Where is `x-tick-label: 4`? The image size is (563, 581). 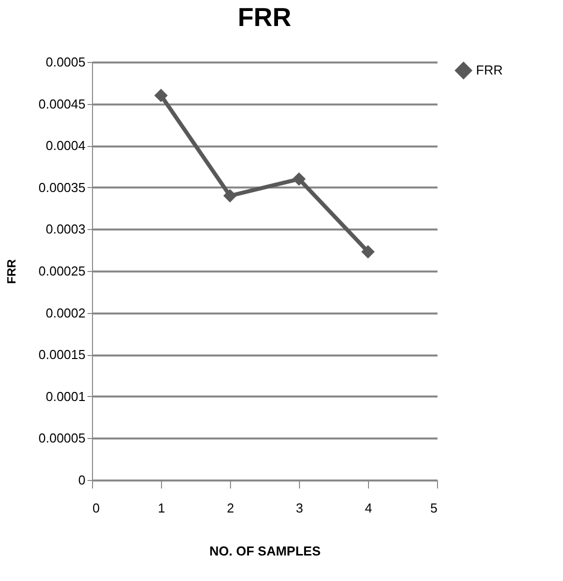 x-tick-label: 4 is located at coordinates (368, 508).